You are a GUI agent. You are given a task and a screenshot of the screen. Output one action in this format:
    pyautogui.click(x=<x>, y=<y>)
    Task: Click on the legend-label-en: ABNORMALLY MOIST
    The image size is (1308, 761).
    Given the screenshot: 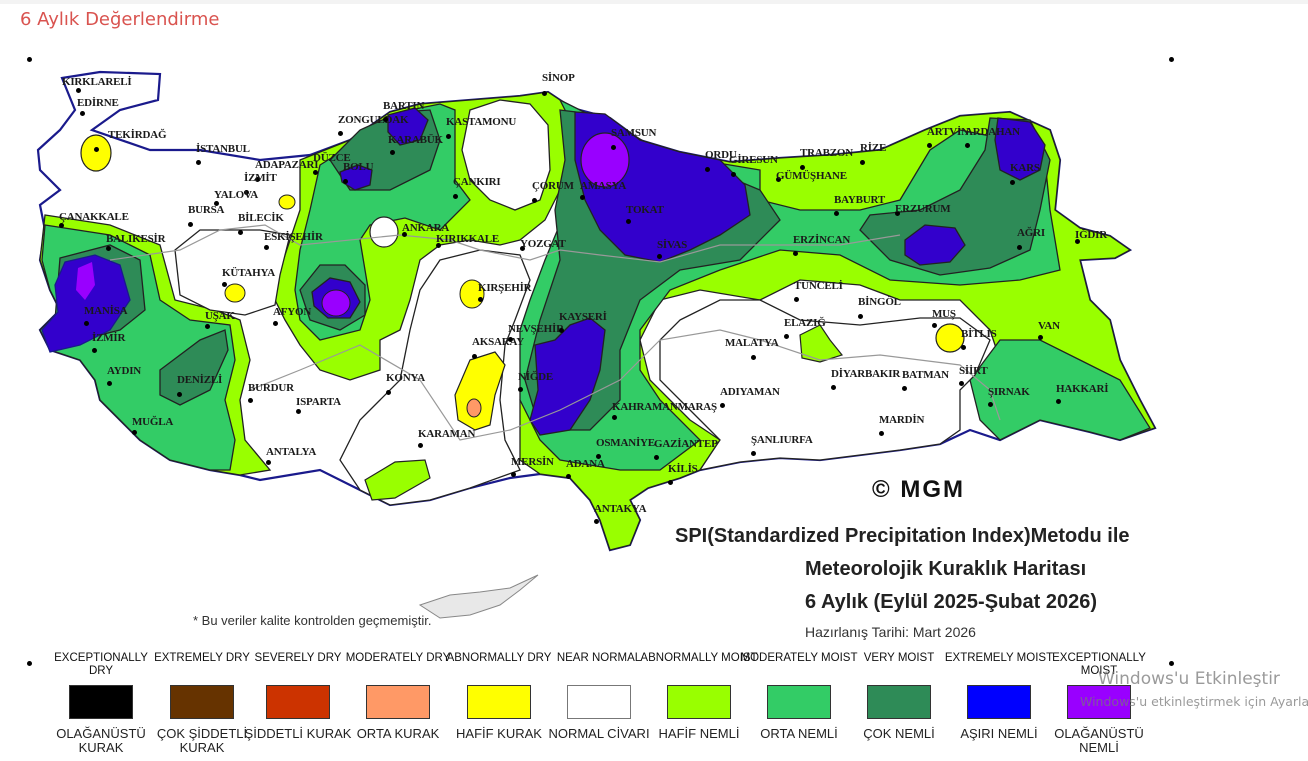 What is the action you would take?
    pyautogui.click(x=699, y=658)
    